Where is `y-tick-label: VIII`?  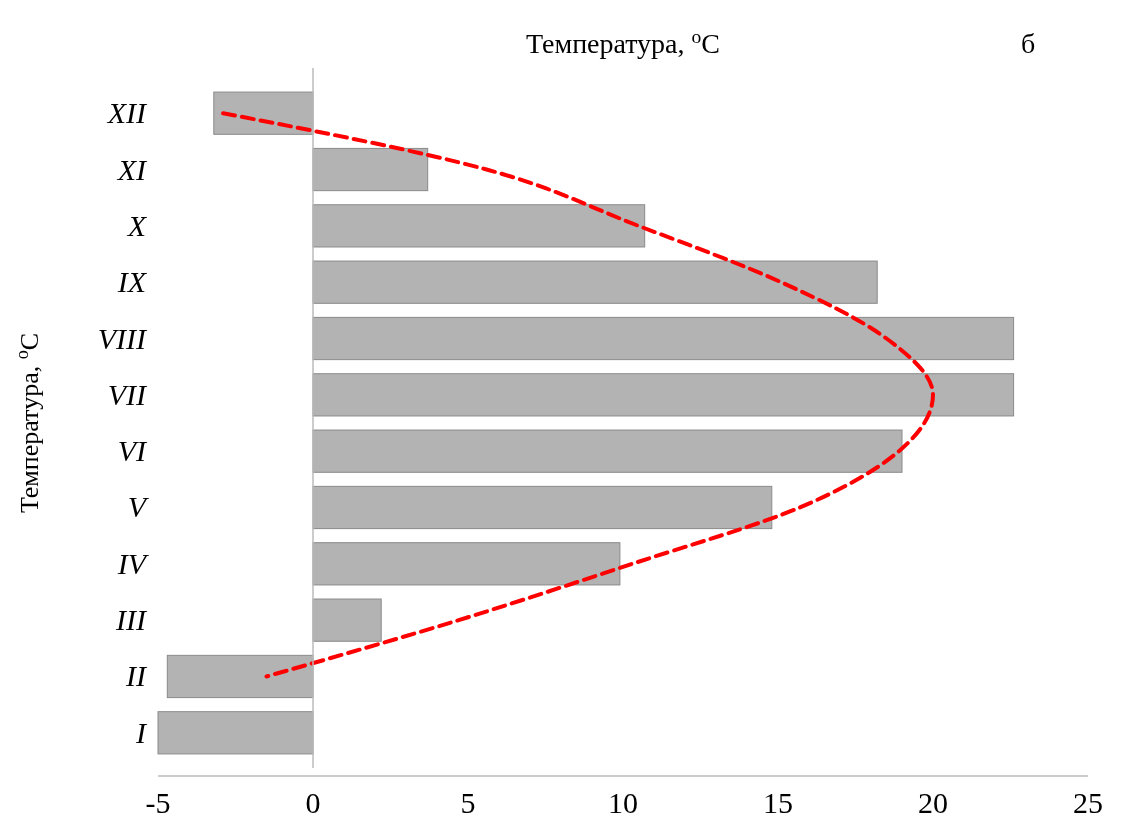
y-tick-label: VIII is located at coordinates (123, 338).